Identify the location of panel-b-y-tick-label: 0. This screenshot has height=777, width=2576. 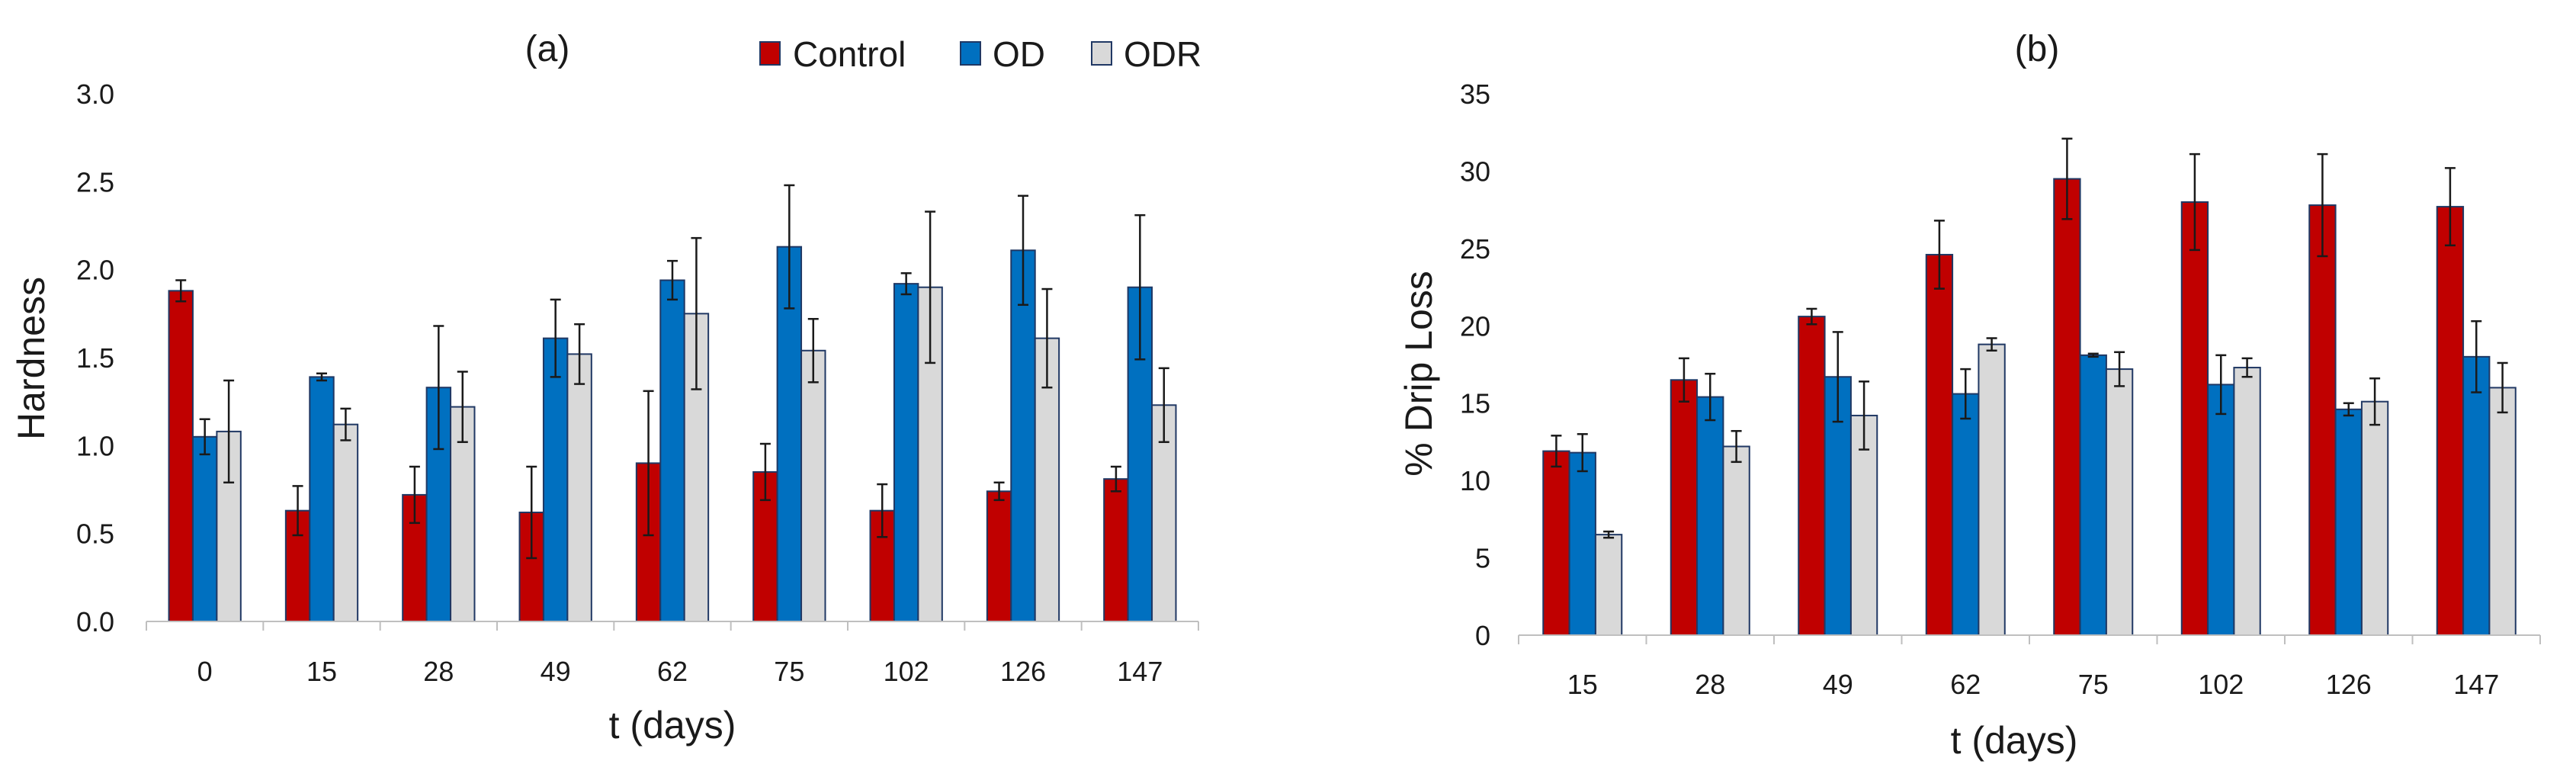
(1482, 635).